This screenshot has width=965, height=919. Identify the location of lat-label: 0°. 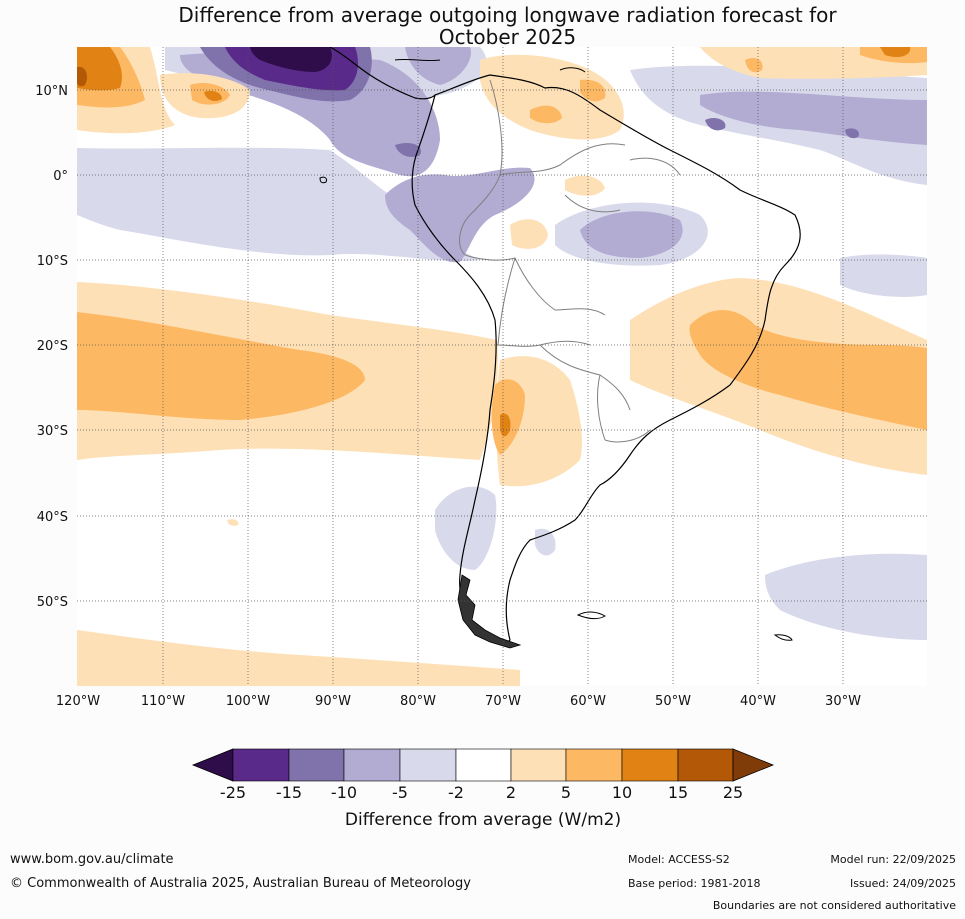
(60, 176).